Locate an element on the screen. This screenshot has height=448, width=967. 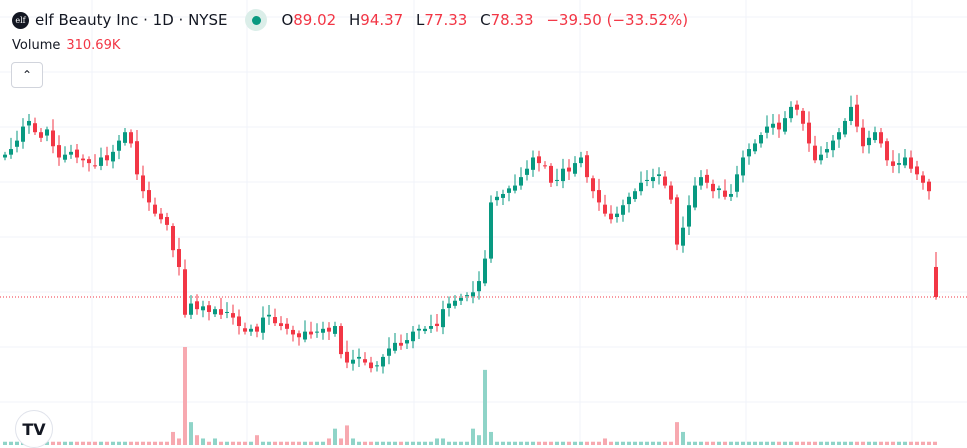
tradingview-logo: TV is located at coordinates (34, 429).